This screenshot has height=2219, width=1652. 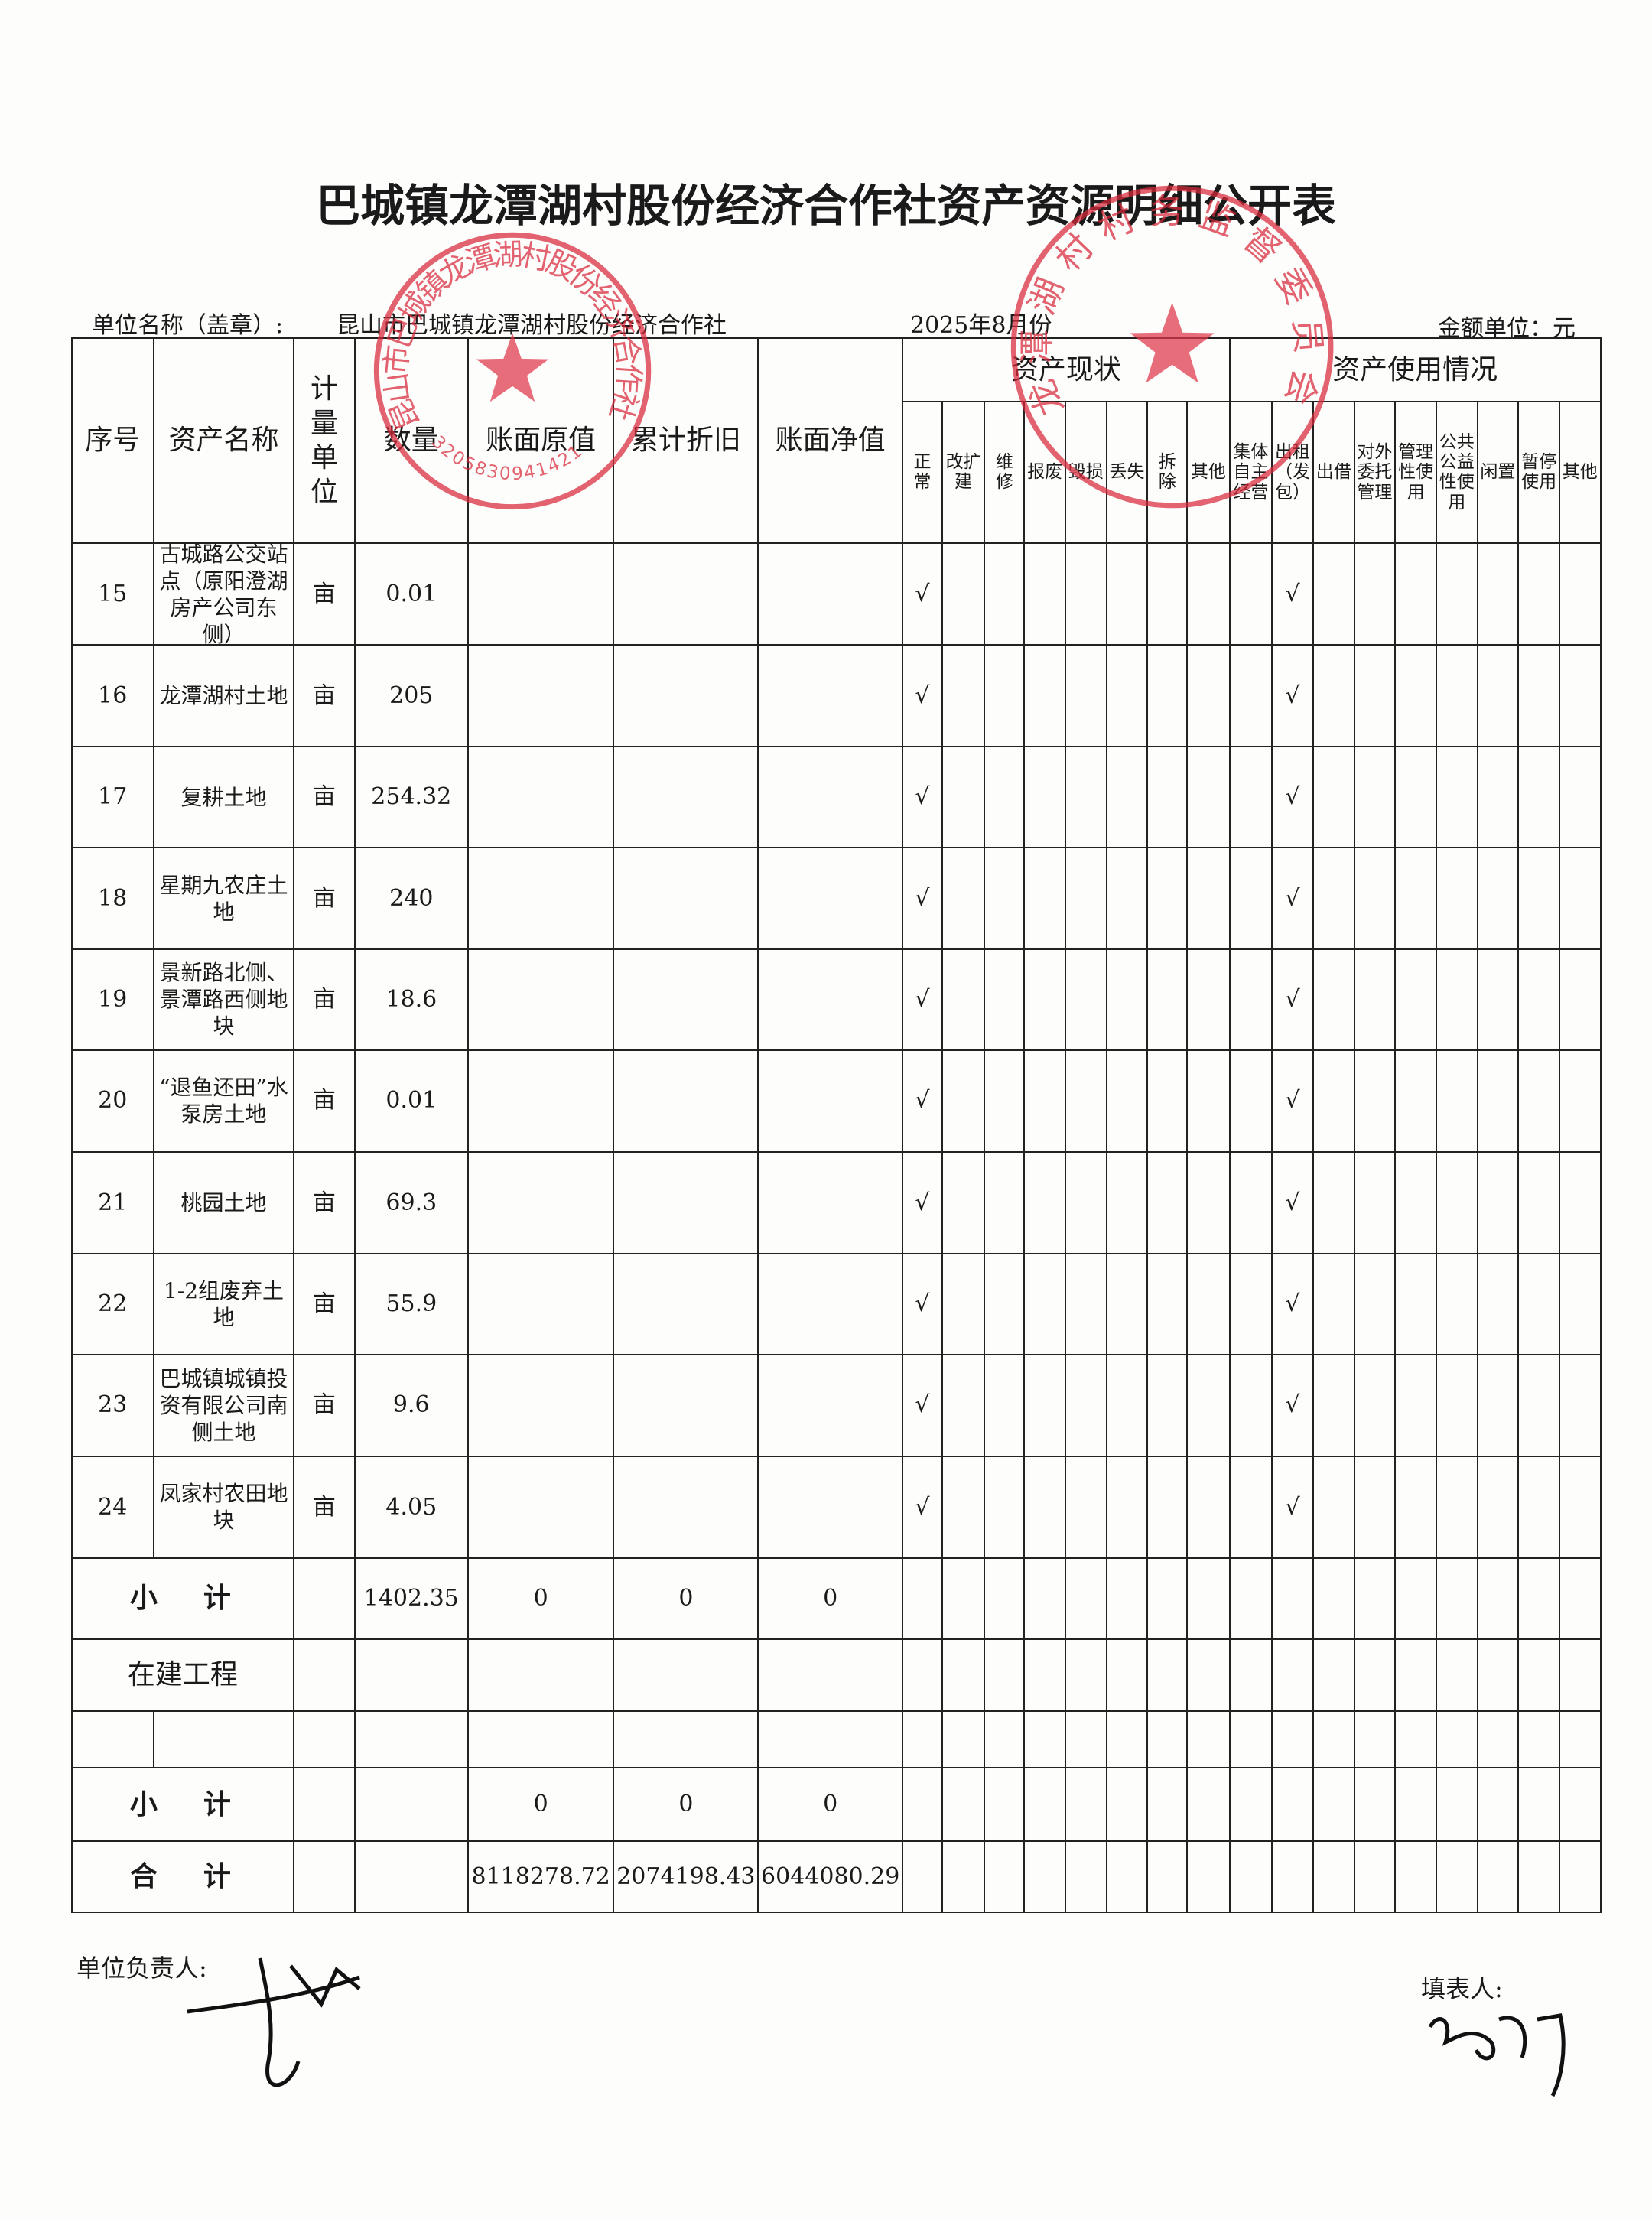 What do you see at coordinates (112, 594) in the screenshot?
I see `row-index: 15` at bounding box center [112, 594].